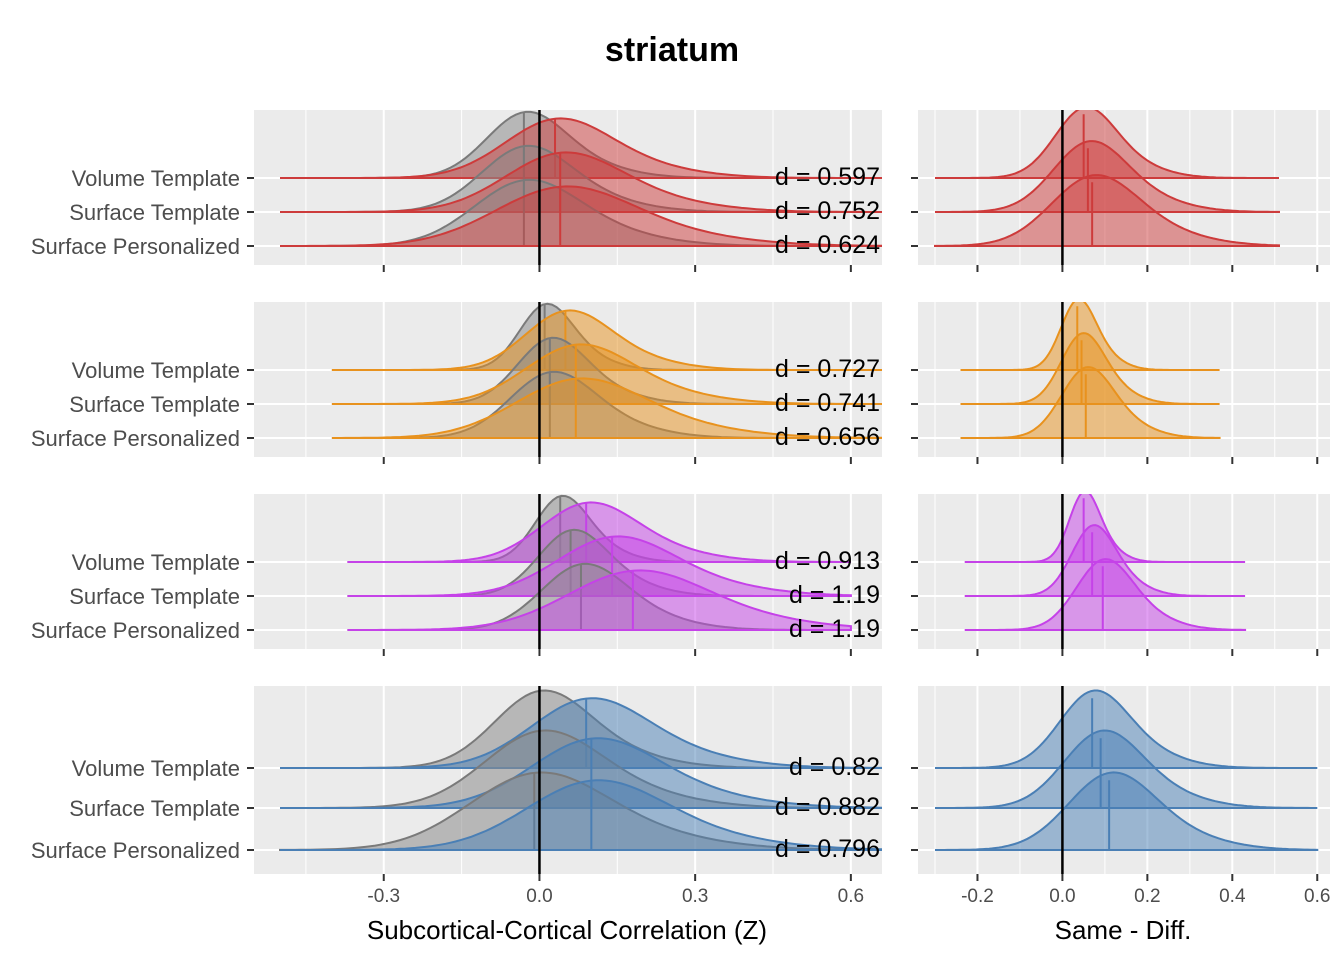  Describe the element at coordinates (1232, 896) in the screenshot. I see `right-x-tick-label: 0.4` at that location.